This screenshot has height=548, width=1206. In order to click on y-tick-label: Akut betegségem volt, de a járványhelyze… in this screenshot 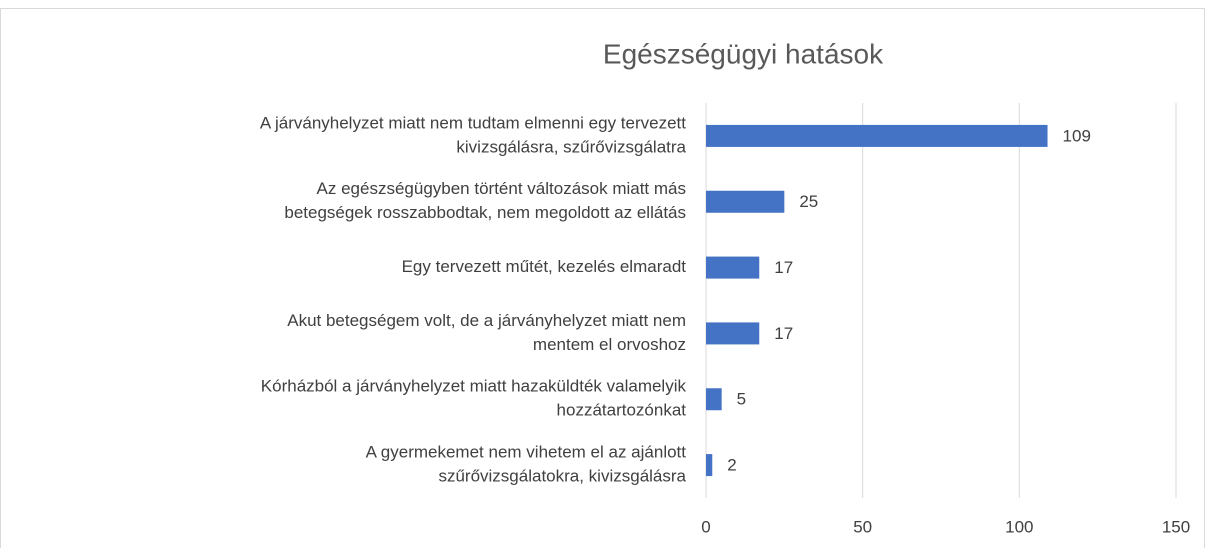, I will do `click(486, 320)`.